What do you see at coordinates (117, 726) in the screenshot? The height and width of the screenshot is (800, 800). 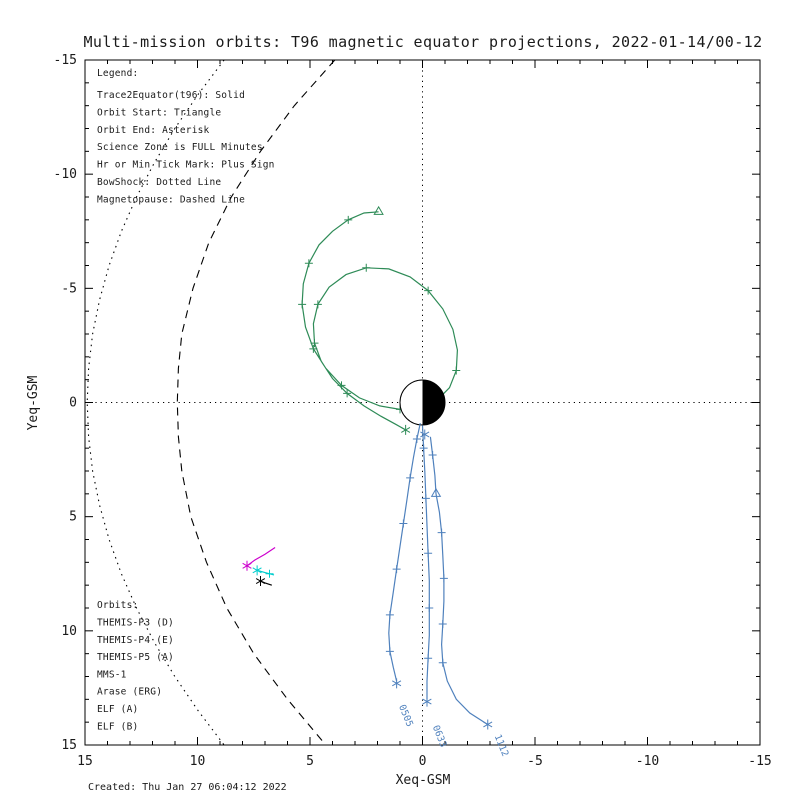 I see `orbit-legend-item: ELF (B)` at bounding box center [117, 726].